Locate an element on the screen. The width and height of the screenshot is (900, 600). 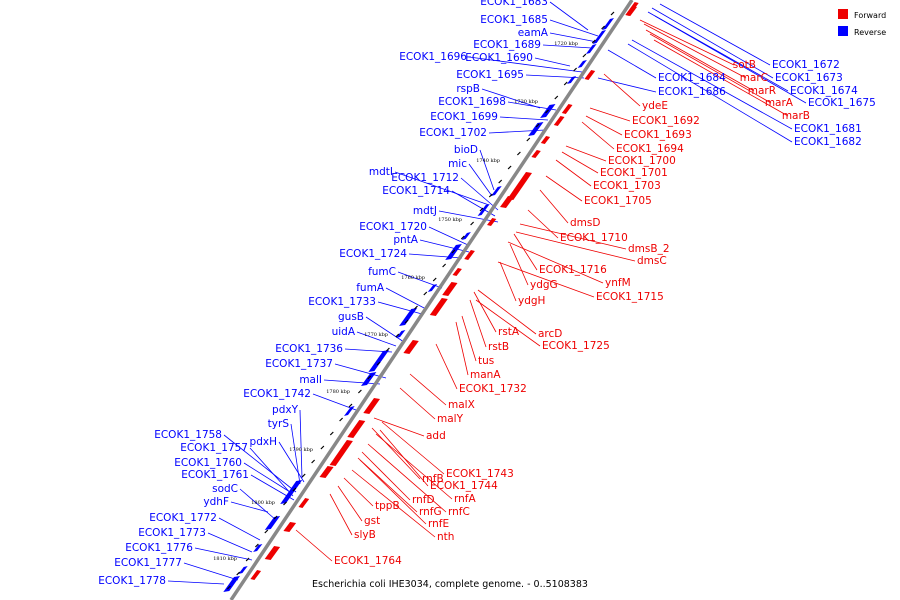
gene-label-eama: eamA is located at coordinates (533, 33).